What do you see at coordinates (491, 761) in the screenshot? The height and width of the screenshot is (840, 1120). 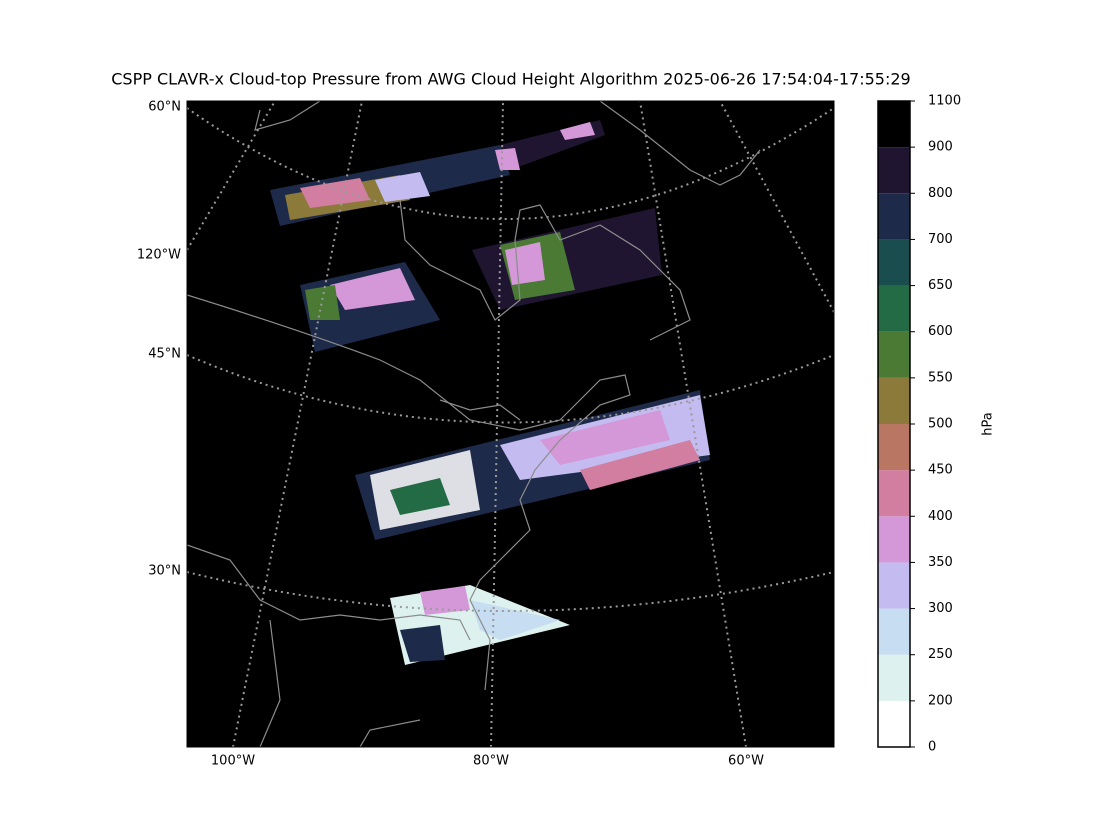 I see `lon-label: 80°W` at bounding box center [491, 761].